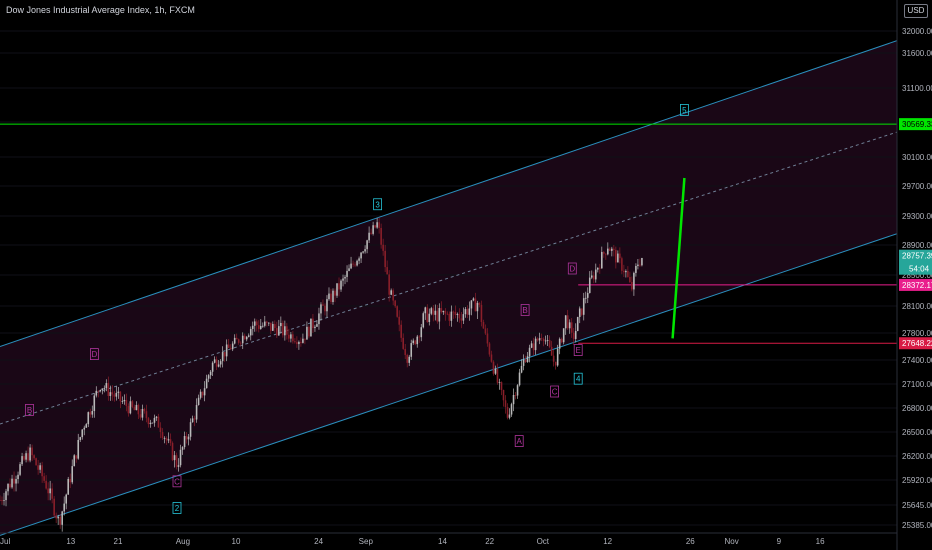  I want to click on wave-label-C: C, so click(177, 481).